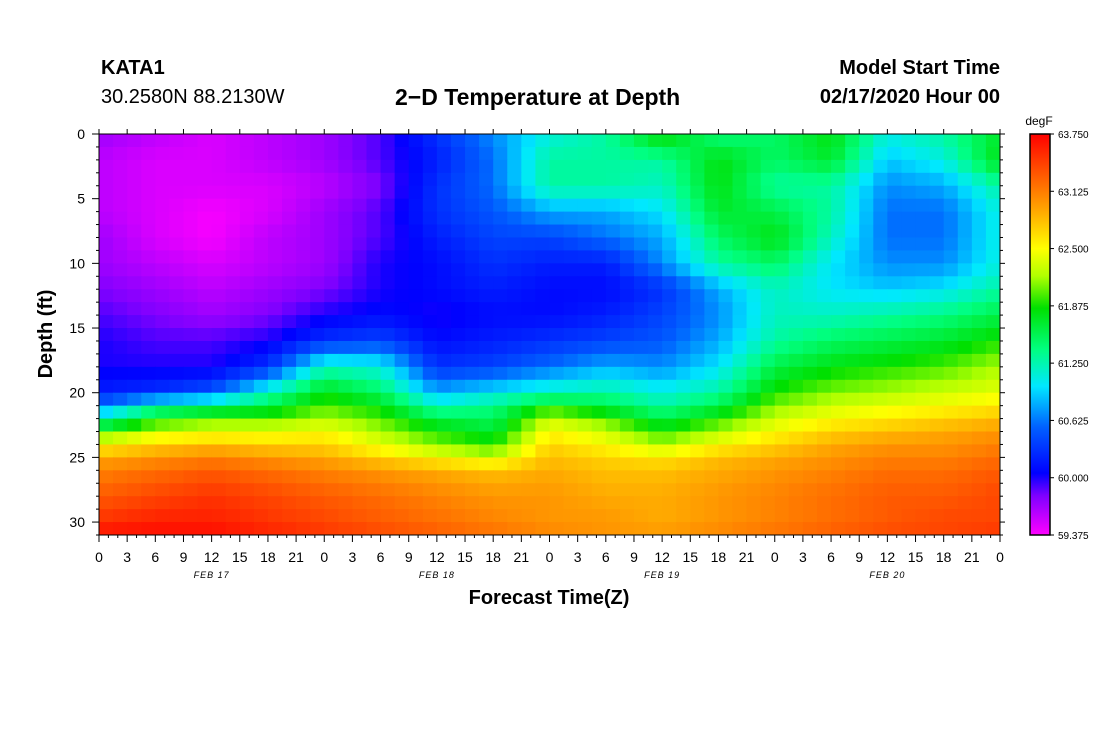 This screenshot has height=750, width=1100. I want to click on x-tick-label: 15, so click(916, 557).